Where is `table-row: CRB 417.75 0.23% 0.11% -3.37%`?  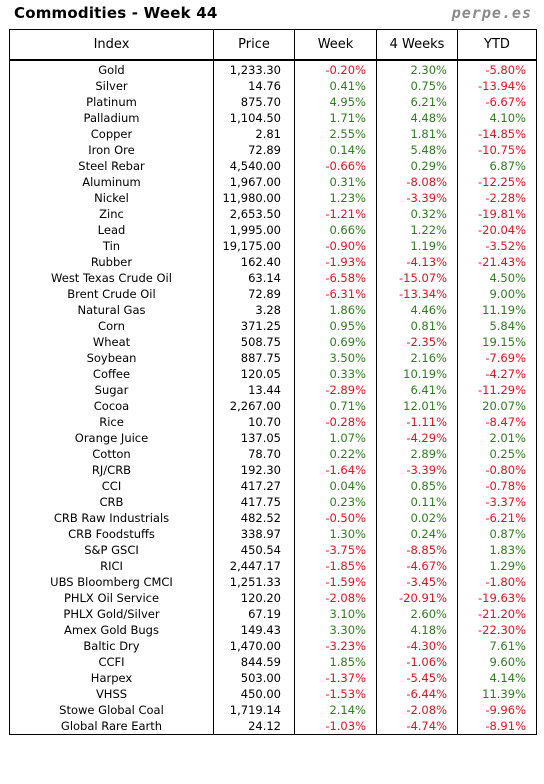
table-row: CRB 417.75 0.23% 0.11% -3.37% is located at coordinates (273, 502).